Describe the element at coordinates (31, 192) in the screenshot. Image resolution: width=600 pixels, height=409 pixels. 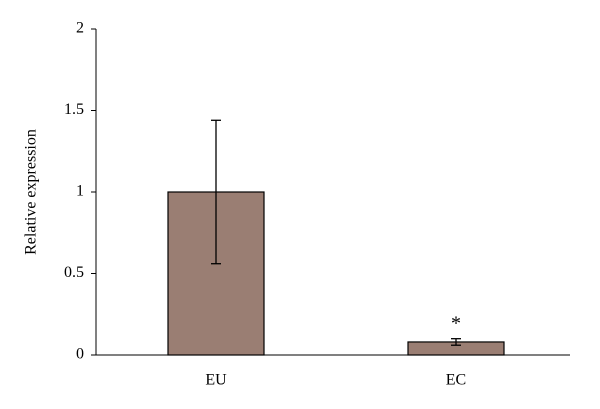
I see `y-axis-label: Relative expression` at that location.